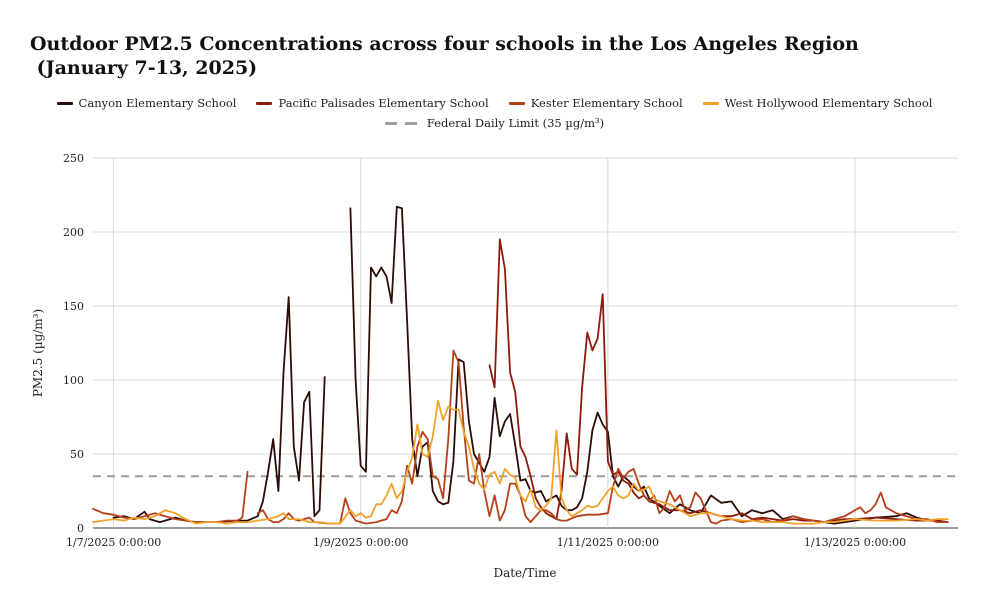 This screenshot has height=611, width=989. What do you see at coordinates (608, 542) in the screenshot?
I see `x-tick-label: 1/11/2025 0:00:00` at bounding box center [608, 542].